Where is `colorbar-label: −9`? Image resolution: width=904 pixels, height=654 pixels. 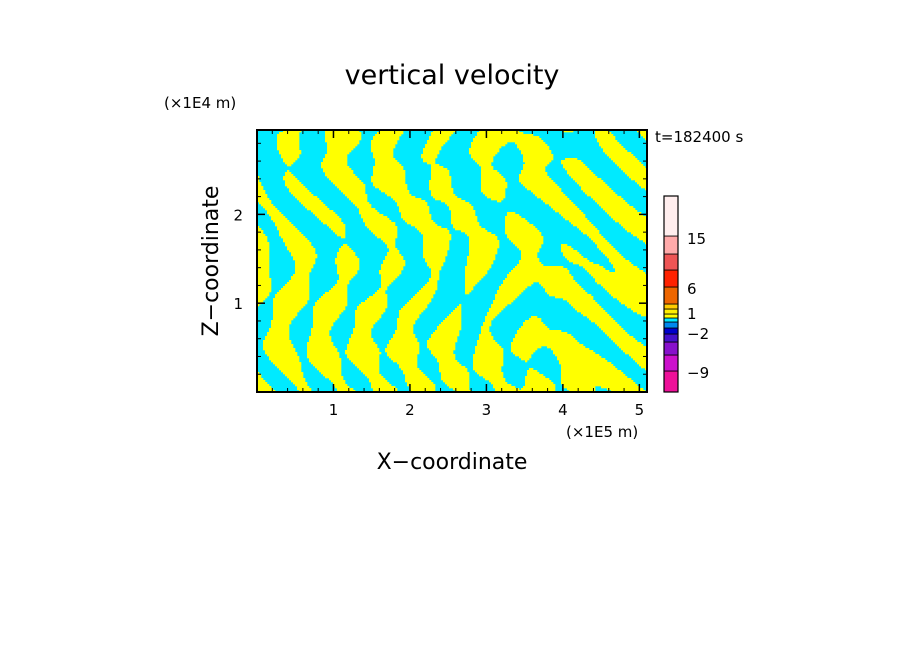 colorbar-label: −9 is located at coordinates (698, 373).